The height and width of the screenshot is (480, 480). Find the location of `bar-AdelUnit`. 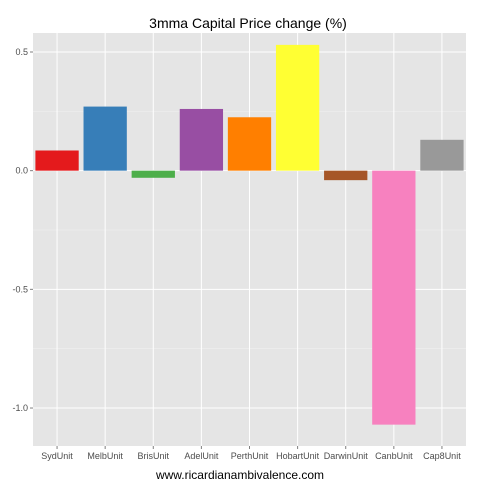

bar-AdelUnit is located at coordinates (201, 139).